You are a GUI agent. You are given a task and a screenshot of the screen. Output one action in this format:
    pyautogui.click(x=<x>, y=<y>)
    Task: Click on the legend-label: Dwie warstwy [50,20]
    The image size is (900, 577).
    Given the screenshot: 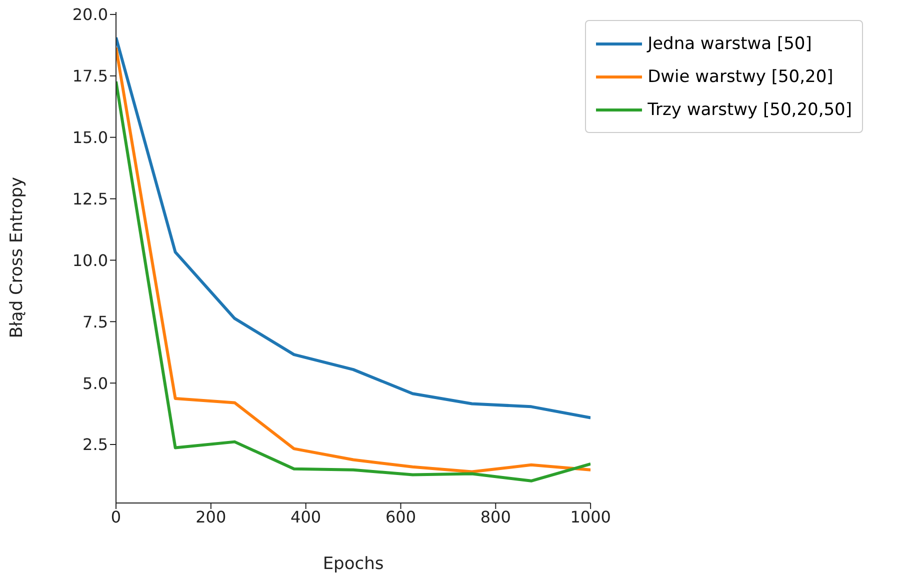 What is the action you would take?
    pyautogui.click(x=741, y=76)
    